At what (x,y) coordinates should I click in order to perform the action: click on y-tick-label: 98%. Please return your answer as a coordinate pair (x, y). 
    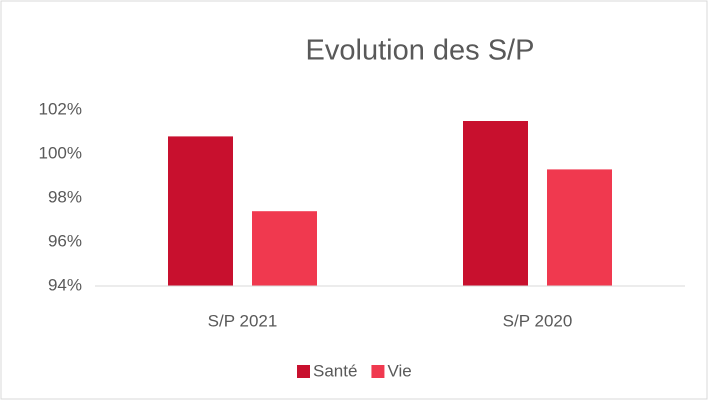
    Looking at the image, I should click on (65, 196).